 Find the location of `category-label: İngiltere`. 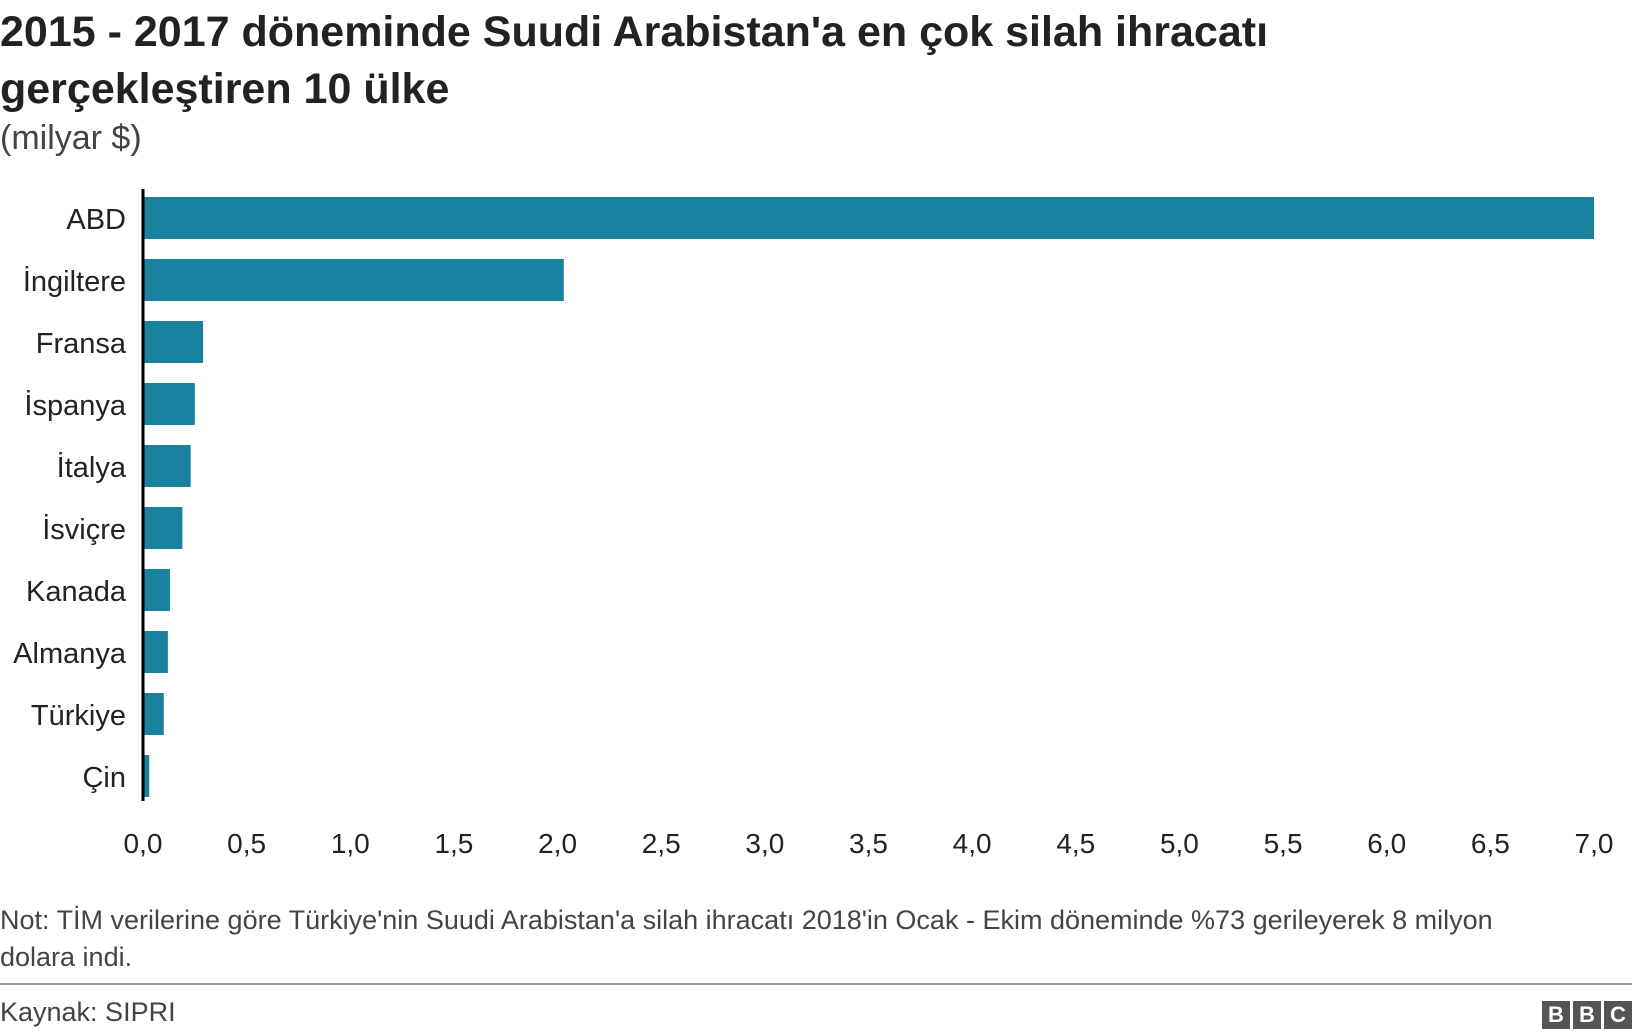

category-label: İngiltere is located at coordinates (74, 281).